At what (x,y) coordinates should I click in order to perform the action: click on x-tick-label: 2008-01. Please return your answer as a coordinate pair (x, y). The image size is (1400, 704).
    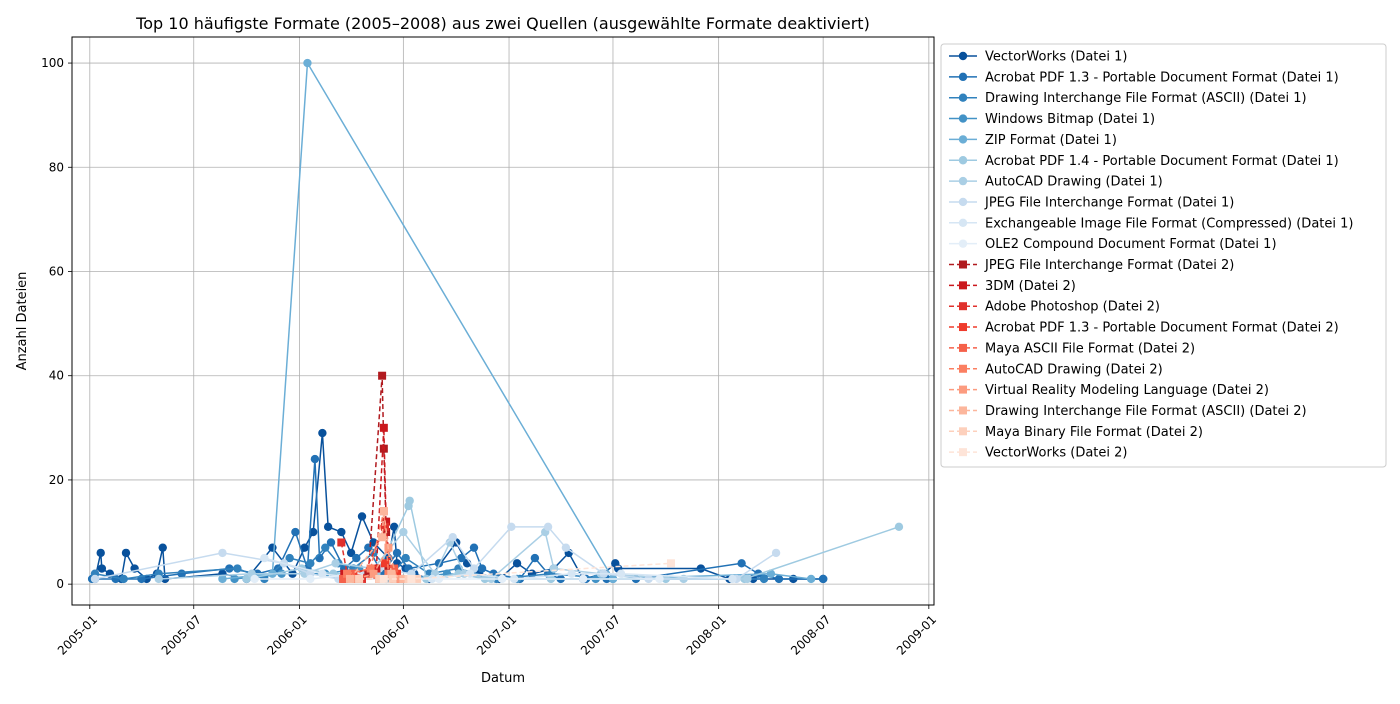
    Looking at the image, I should click on (706, 634).